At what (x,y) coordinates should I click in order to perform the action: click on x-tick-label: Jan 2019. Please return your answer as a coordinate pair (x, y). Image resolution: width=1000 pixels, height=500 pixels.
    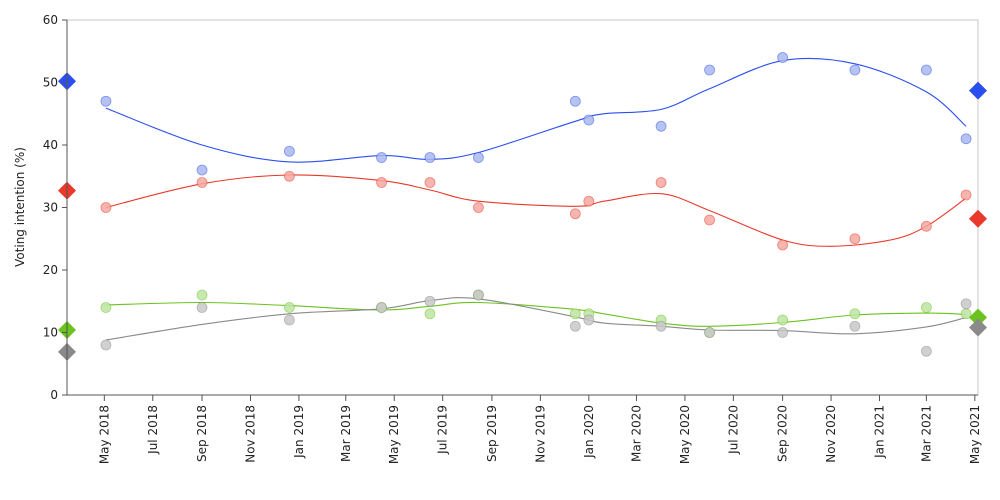
    Looking at the image, I should click on (299, 432).